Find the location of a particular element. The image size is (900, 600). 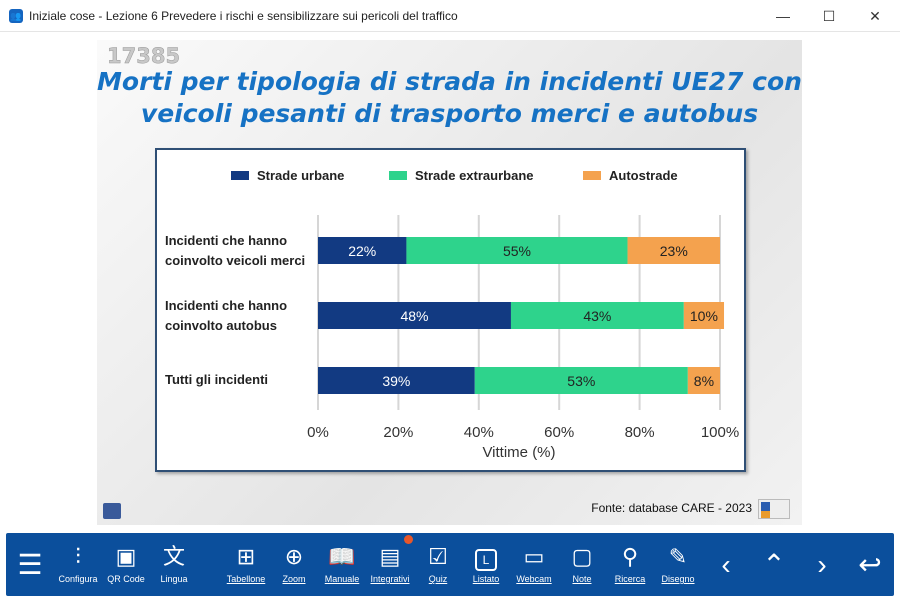

app-icon: 👥 is located at coordinates (16, 15).